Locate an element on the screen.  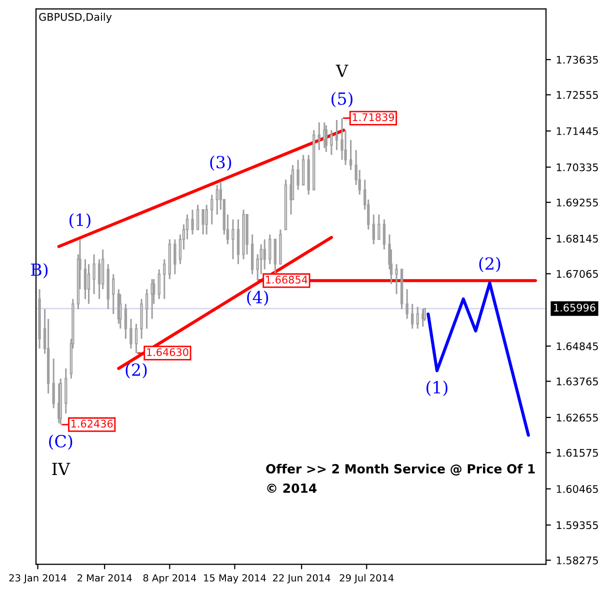
annotation: IV is located at coordinates (61, 469).